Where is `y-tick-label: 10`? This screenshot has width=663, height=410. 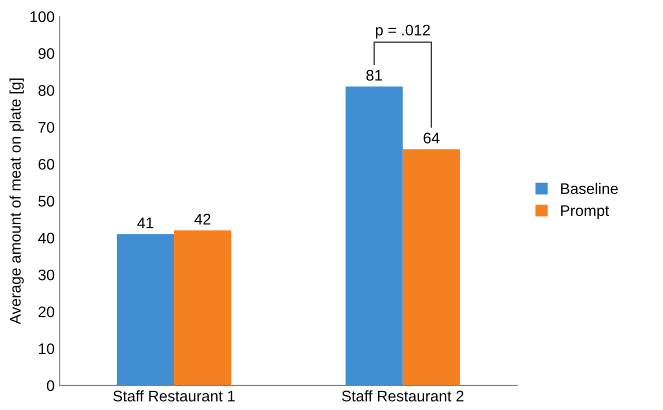
y-tick-label: 10 is located at coordinates (46, 348).